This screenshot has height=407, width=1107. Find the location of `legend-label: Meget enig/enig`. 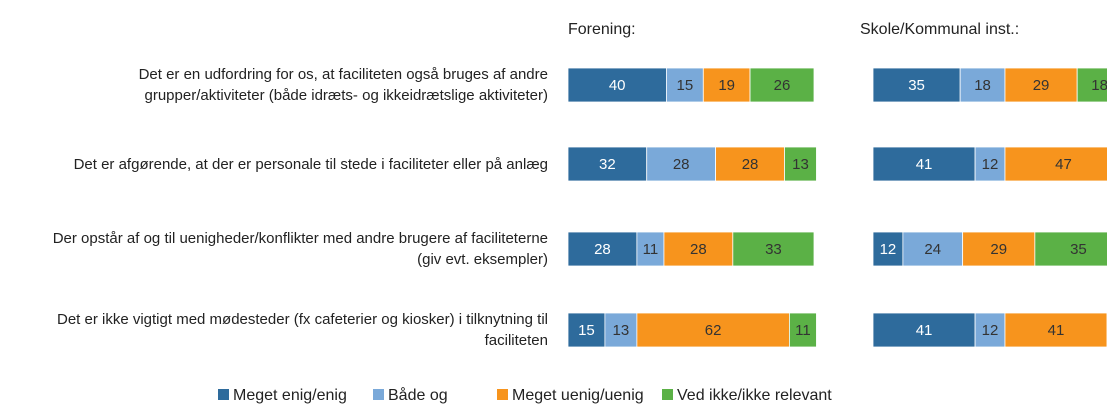

legend-label: Meget enig/enig is located at coordinates (290, 395).